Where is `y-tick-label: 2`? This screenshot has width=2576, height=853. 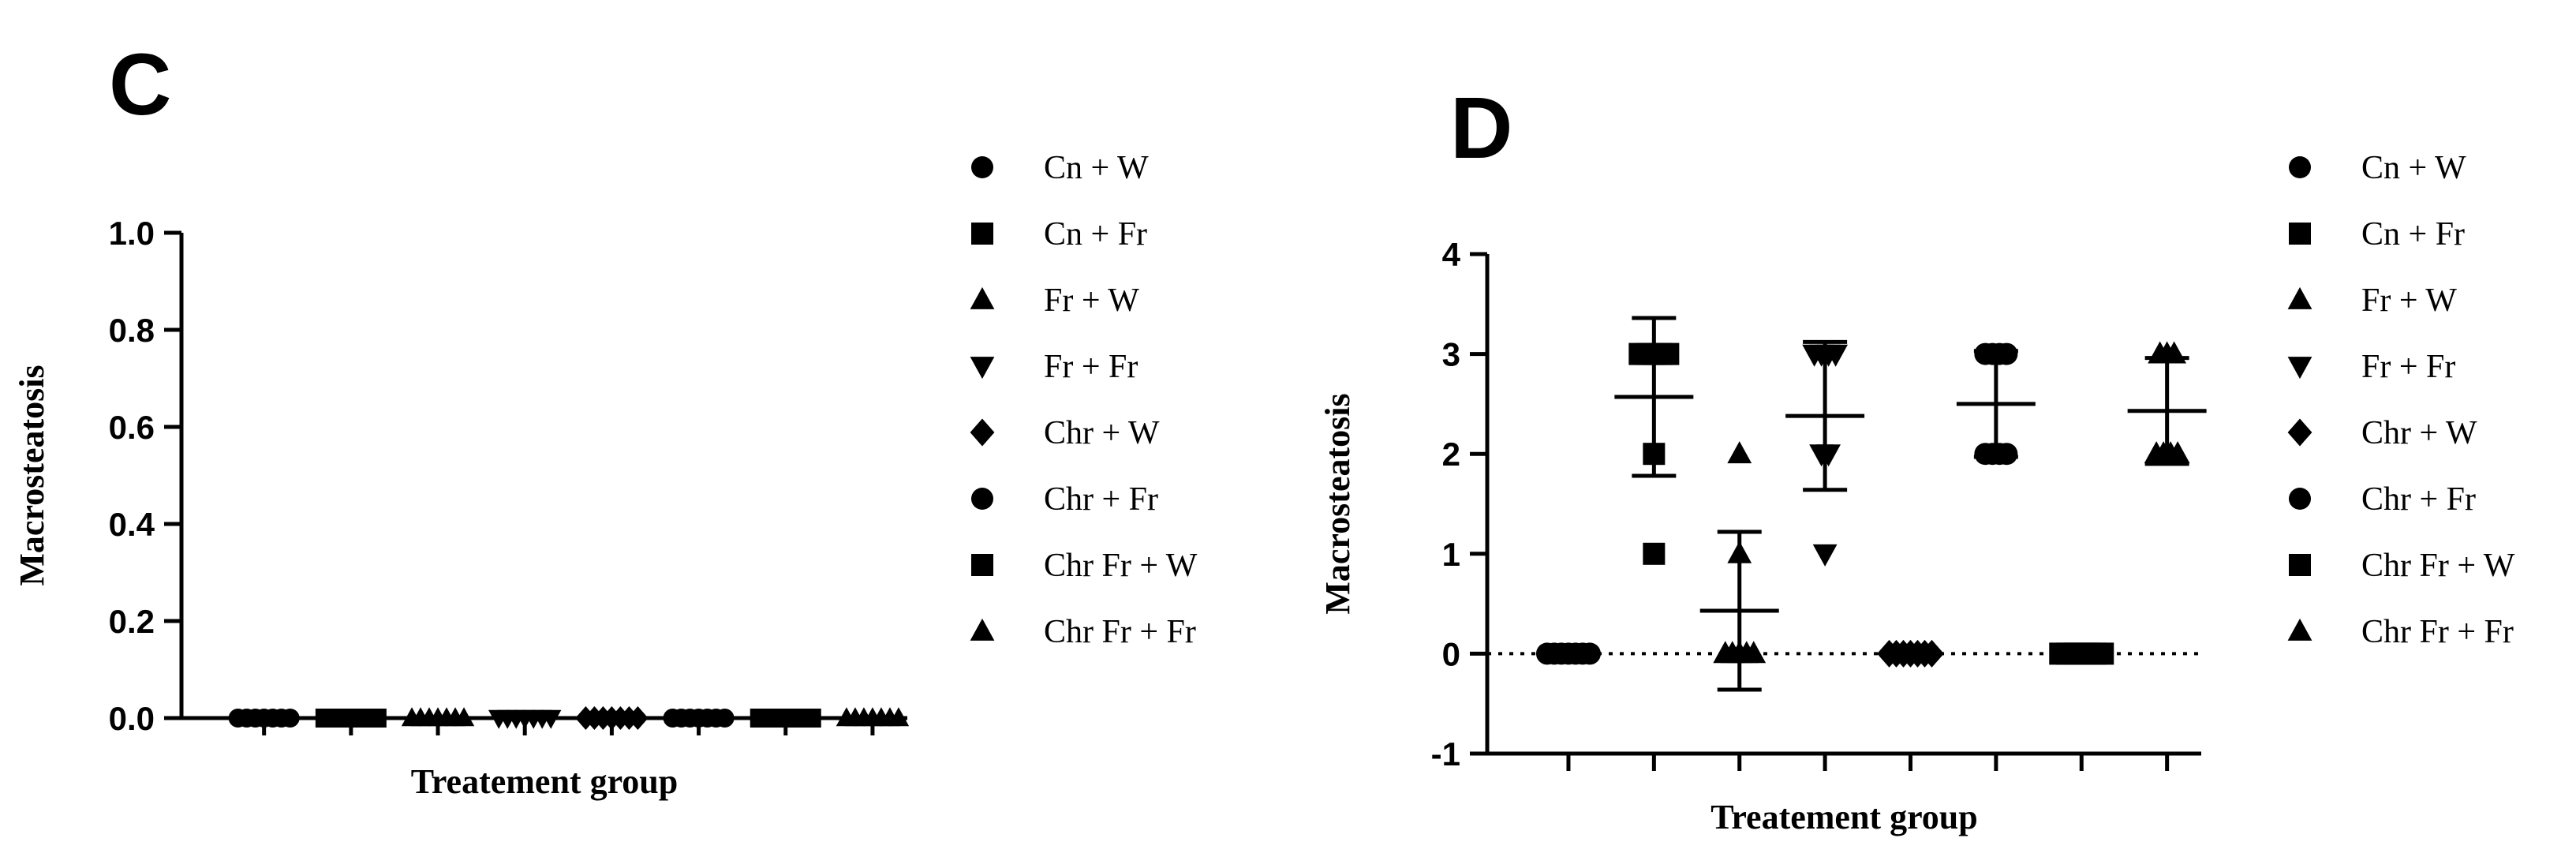
y-tick-label: 2 is located at coordinates (1451, 454).